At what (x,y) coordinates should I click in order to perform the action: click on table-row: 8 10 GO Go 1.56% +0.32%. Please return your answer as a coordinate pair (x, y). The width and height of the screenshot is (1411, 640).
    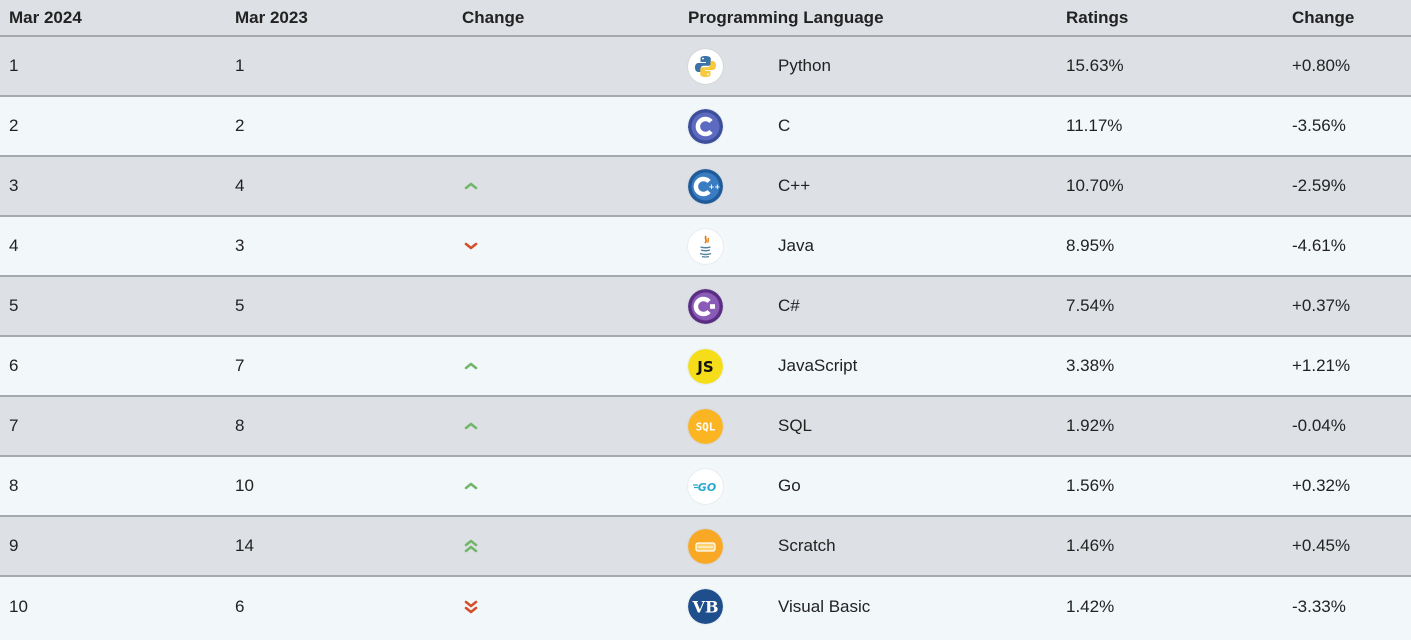
    Looking at the image, I should click on (705, 486).